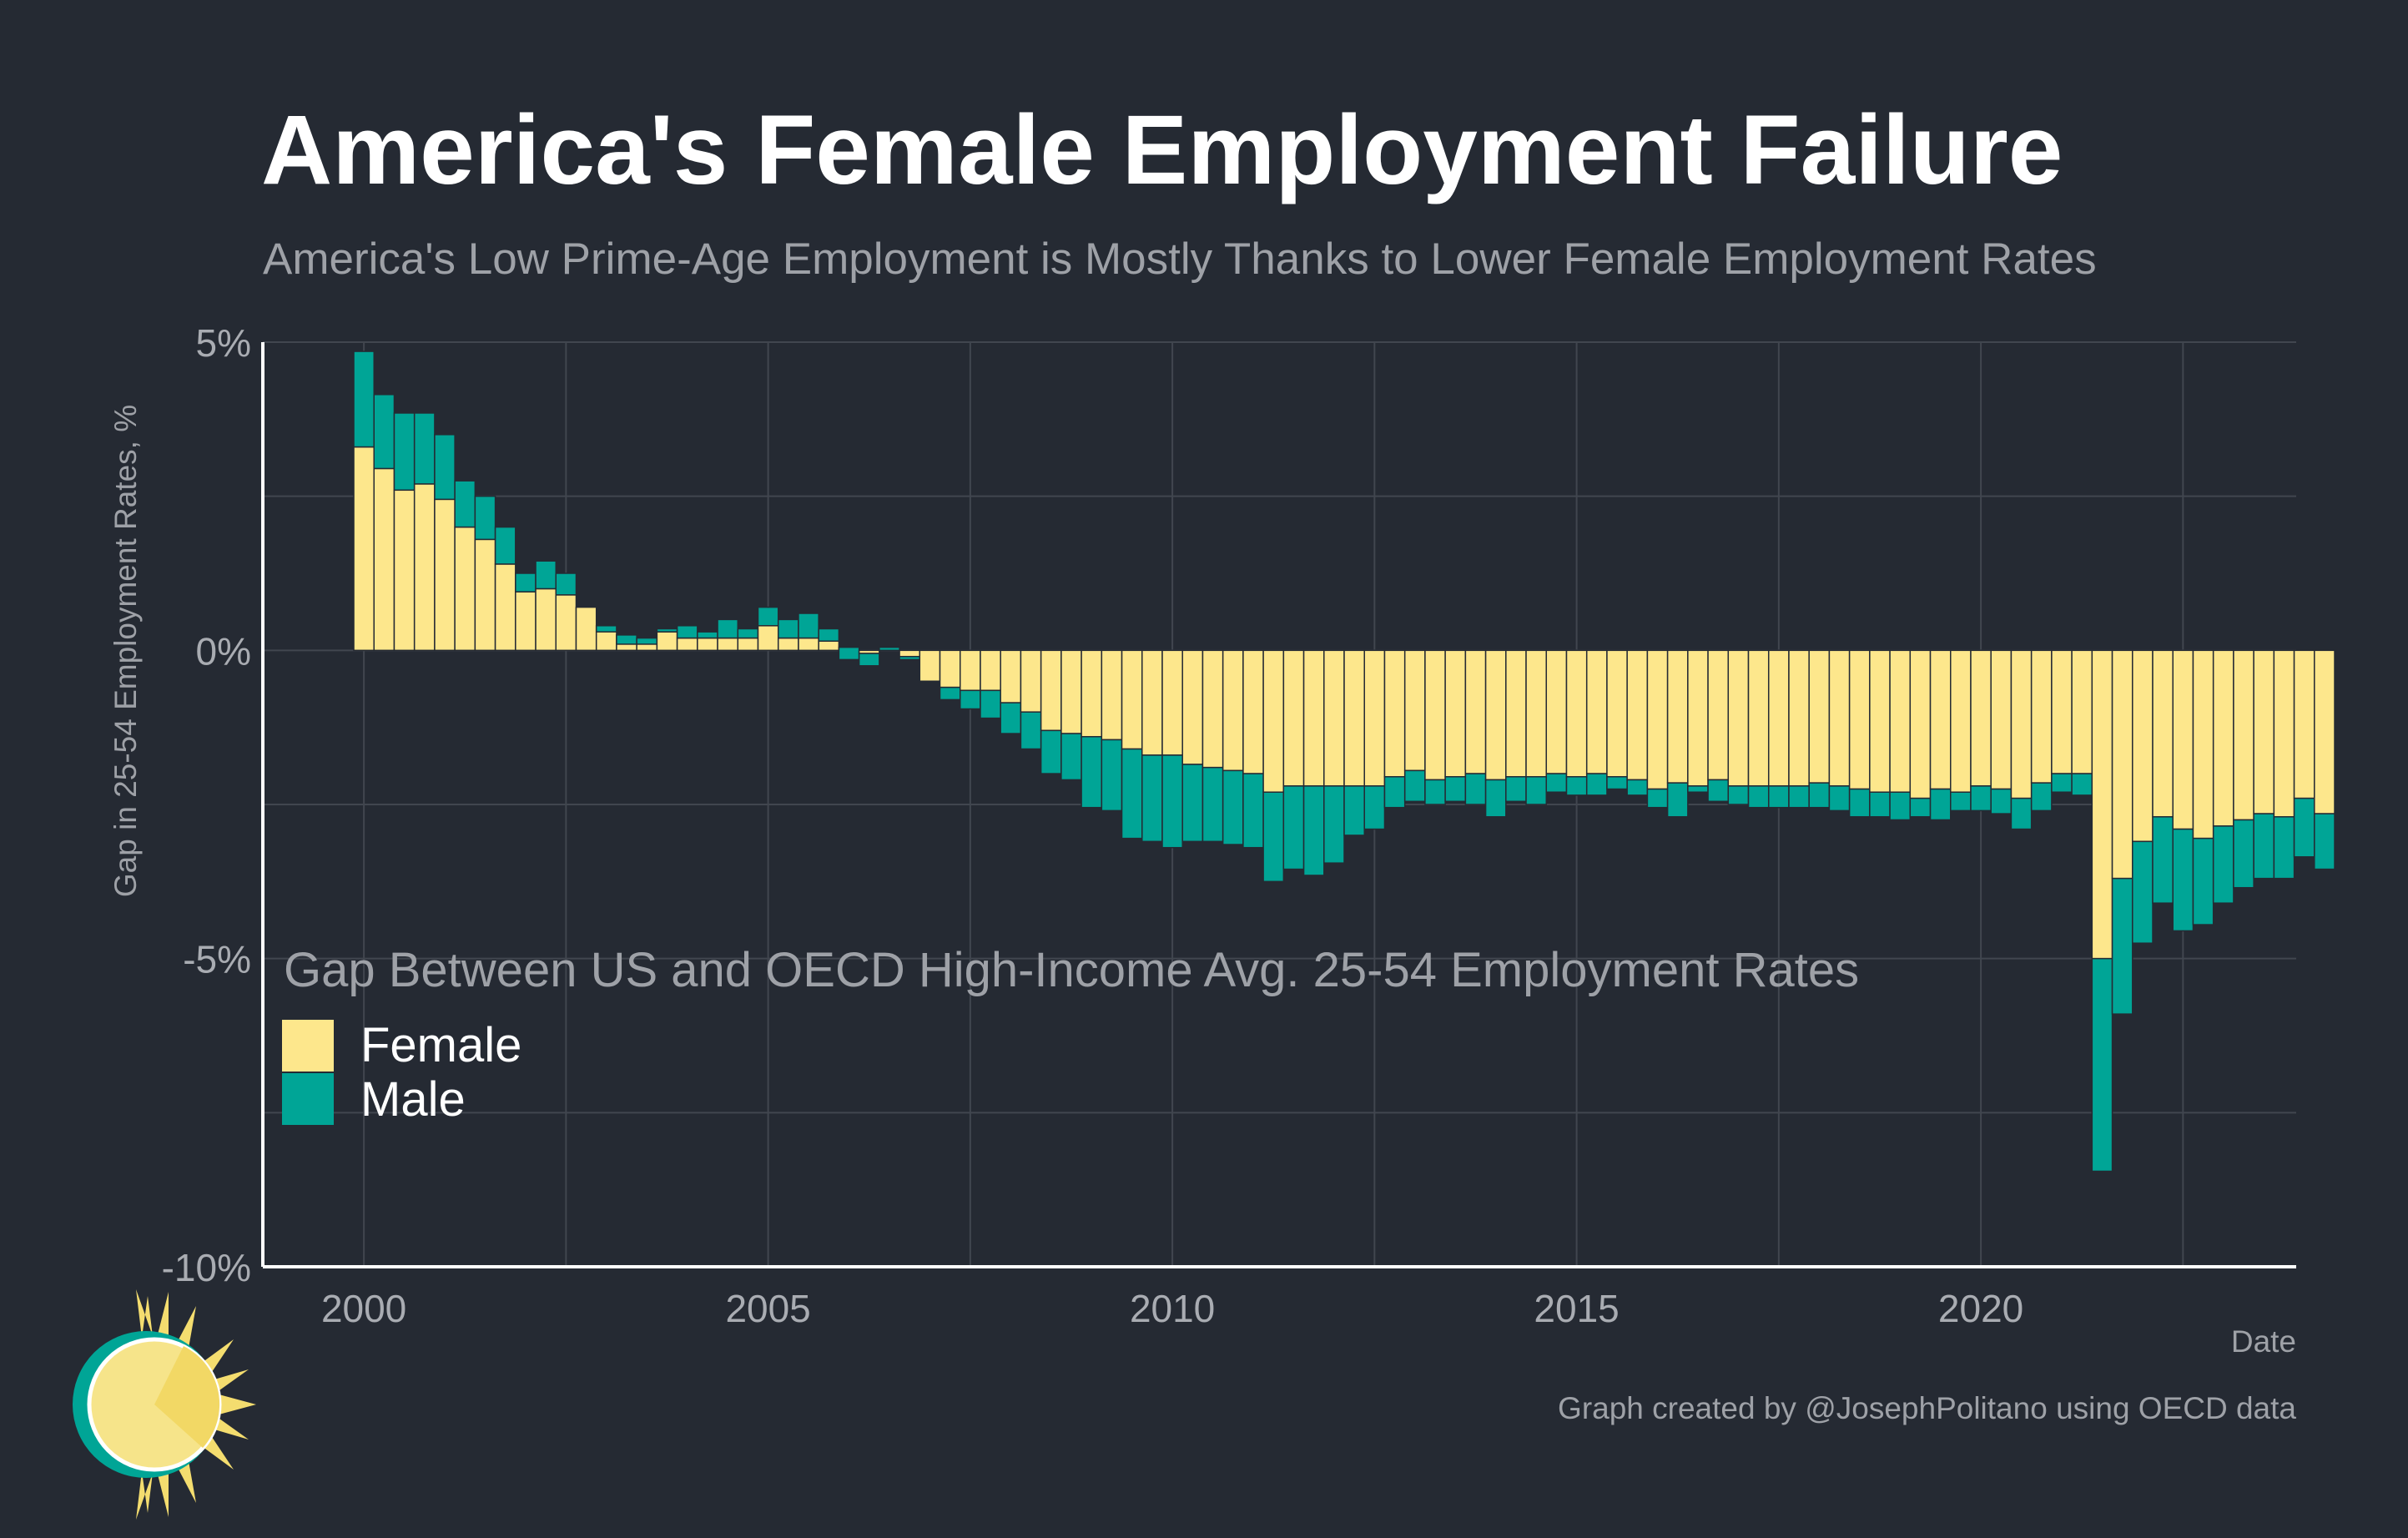  What do you see at coordinates (363, 1308) in the screenshot?
I see `x-tick-label: 2000` at bounding box center [363, 1308].